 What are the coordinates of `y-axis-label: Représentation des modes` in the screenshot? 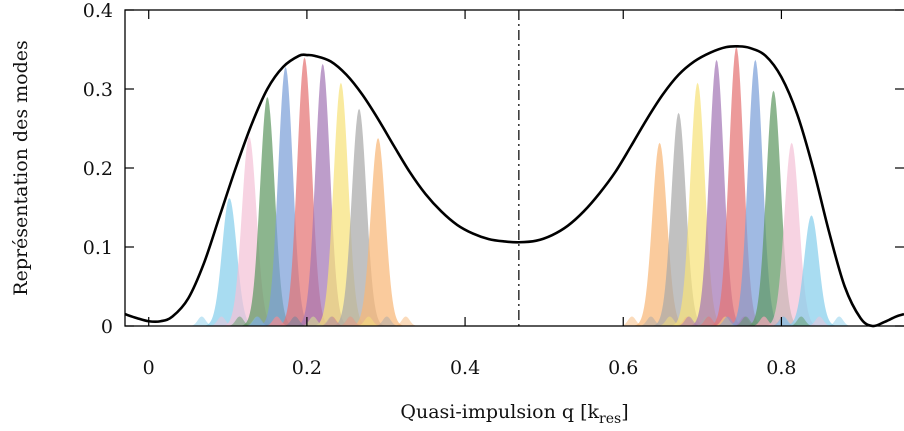 It's located at (21, 167).